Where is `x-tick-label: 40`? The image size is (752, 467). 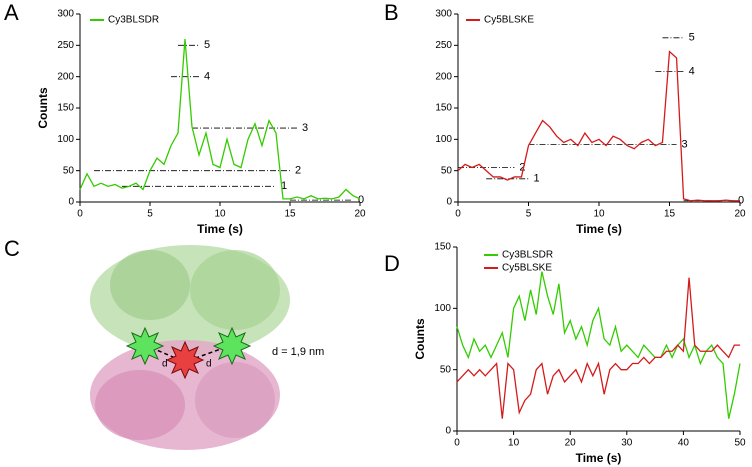
x-tick-label: 40 is located at coordinates (684, 443).